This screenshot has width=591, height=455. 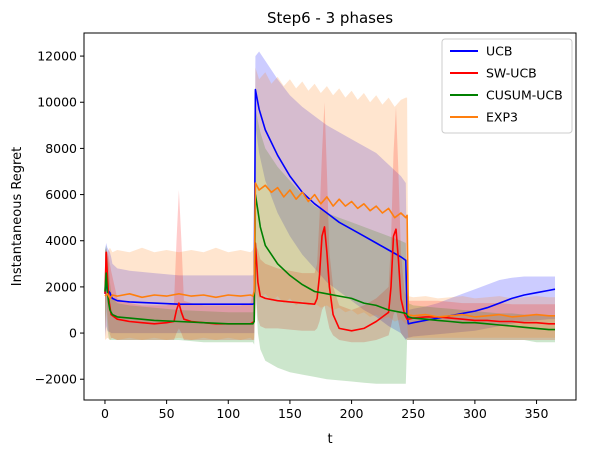 What do you see at coordinates (511, 73) in the screenshot?
I see `legend-label-sw-ucb: SW-UCB` at bounding box center [511, 73].